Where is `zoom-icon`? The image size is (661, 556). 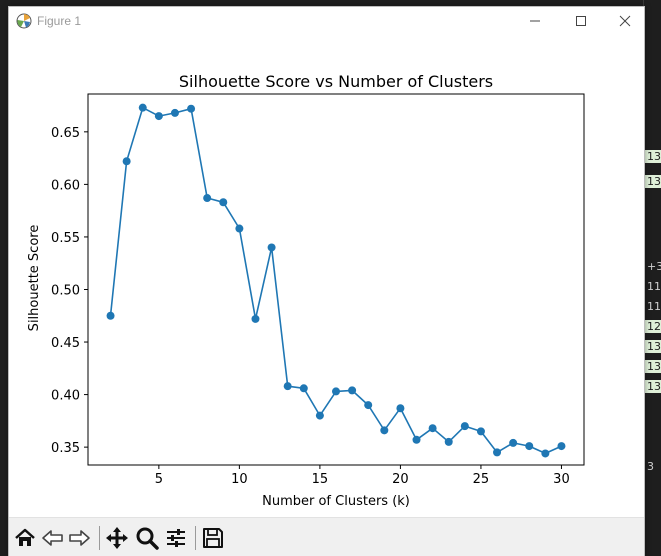
zoom-icon is located at coordinates (147, 538).